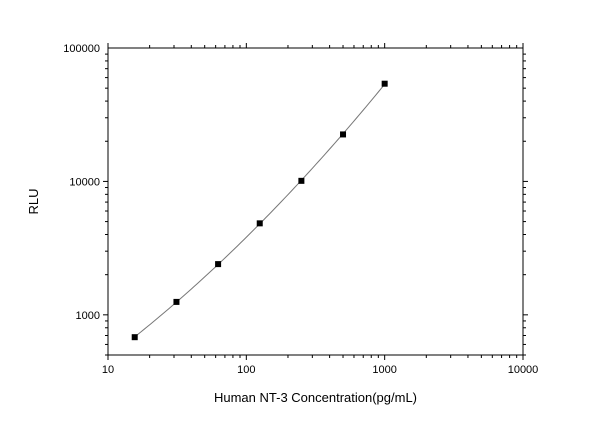 This screenshot has height=427, width=608. Describe the element at coordinates (384, 370) in the screenshot. I see `x-tick-label: 1000` at that location.